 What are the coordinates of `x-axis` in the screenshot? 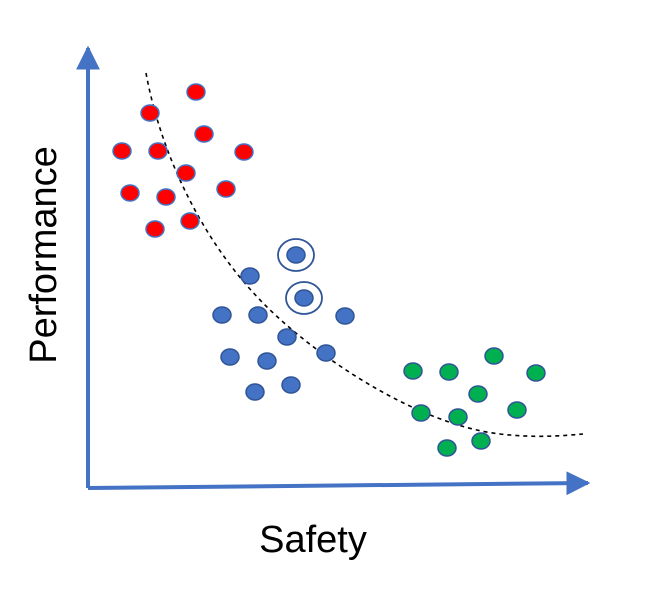 It's located at (339, 483).